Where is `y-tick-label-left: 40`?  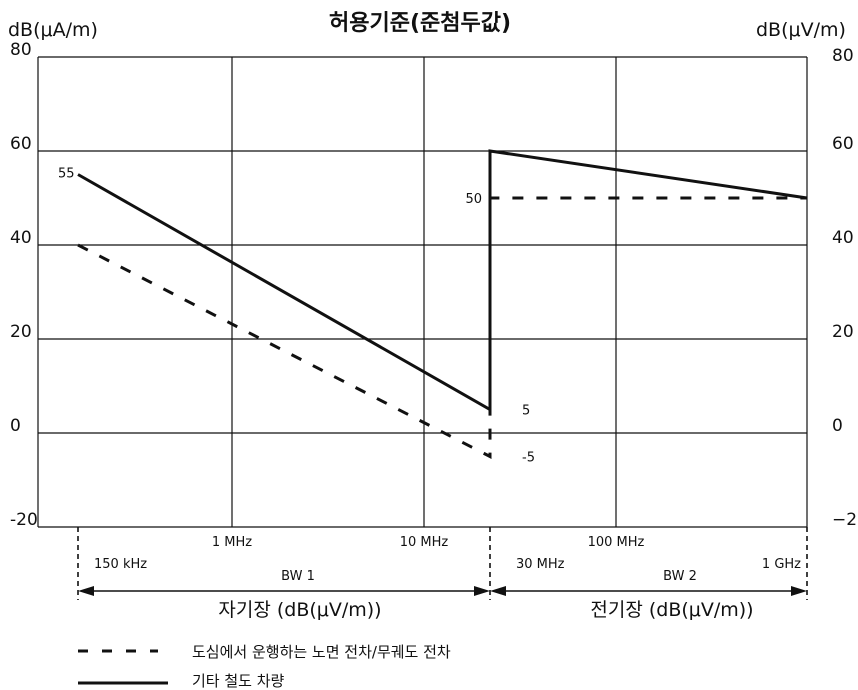
y-tick-label-left: 40 is located at coordinates (21, 238).